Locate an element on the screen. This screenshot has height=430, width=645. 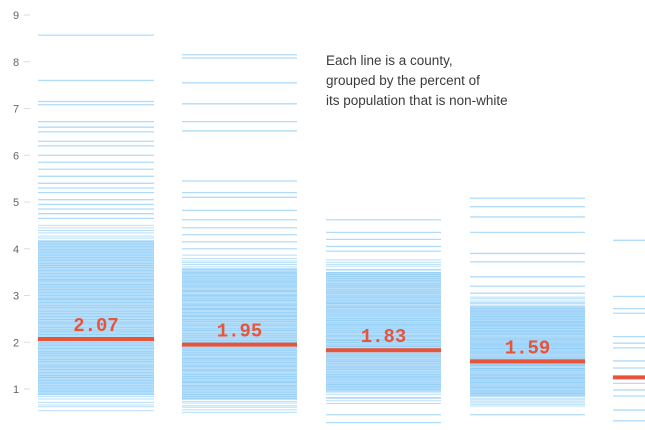
y-tick-label: 4 is located at coordinates (16, 250).